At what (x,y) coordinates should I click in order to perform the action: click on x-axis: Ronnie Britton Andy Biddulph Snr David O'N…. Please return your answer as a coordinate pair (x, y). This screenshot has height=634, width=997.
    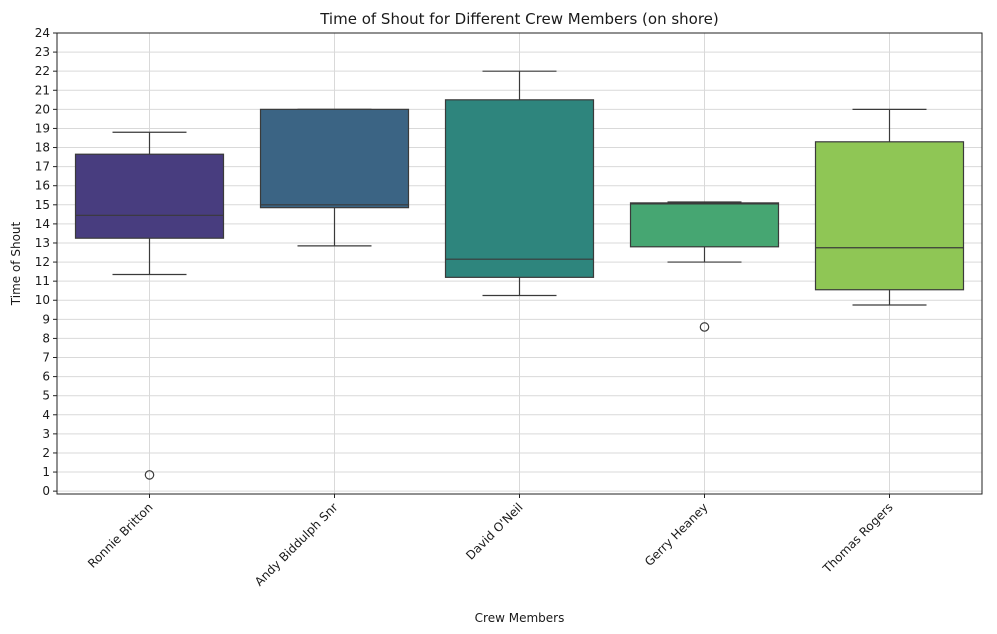
    Looking at the image, I should click on (490, 541).